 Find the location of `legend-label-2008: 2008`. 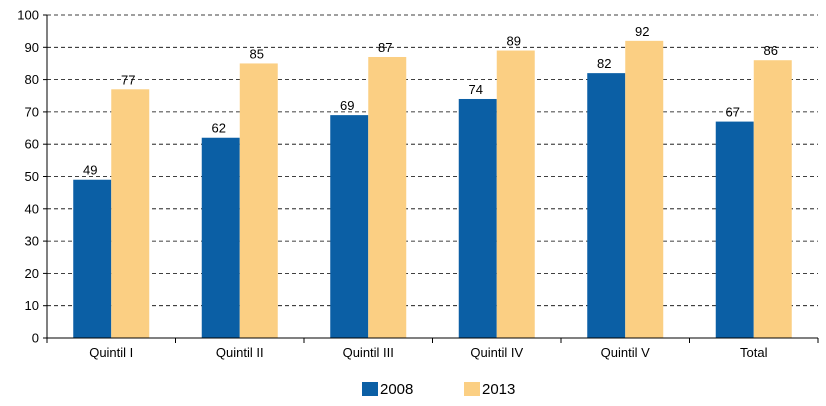

legend-label-2008: 2008 is located at coordinates (396, 389).